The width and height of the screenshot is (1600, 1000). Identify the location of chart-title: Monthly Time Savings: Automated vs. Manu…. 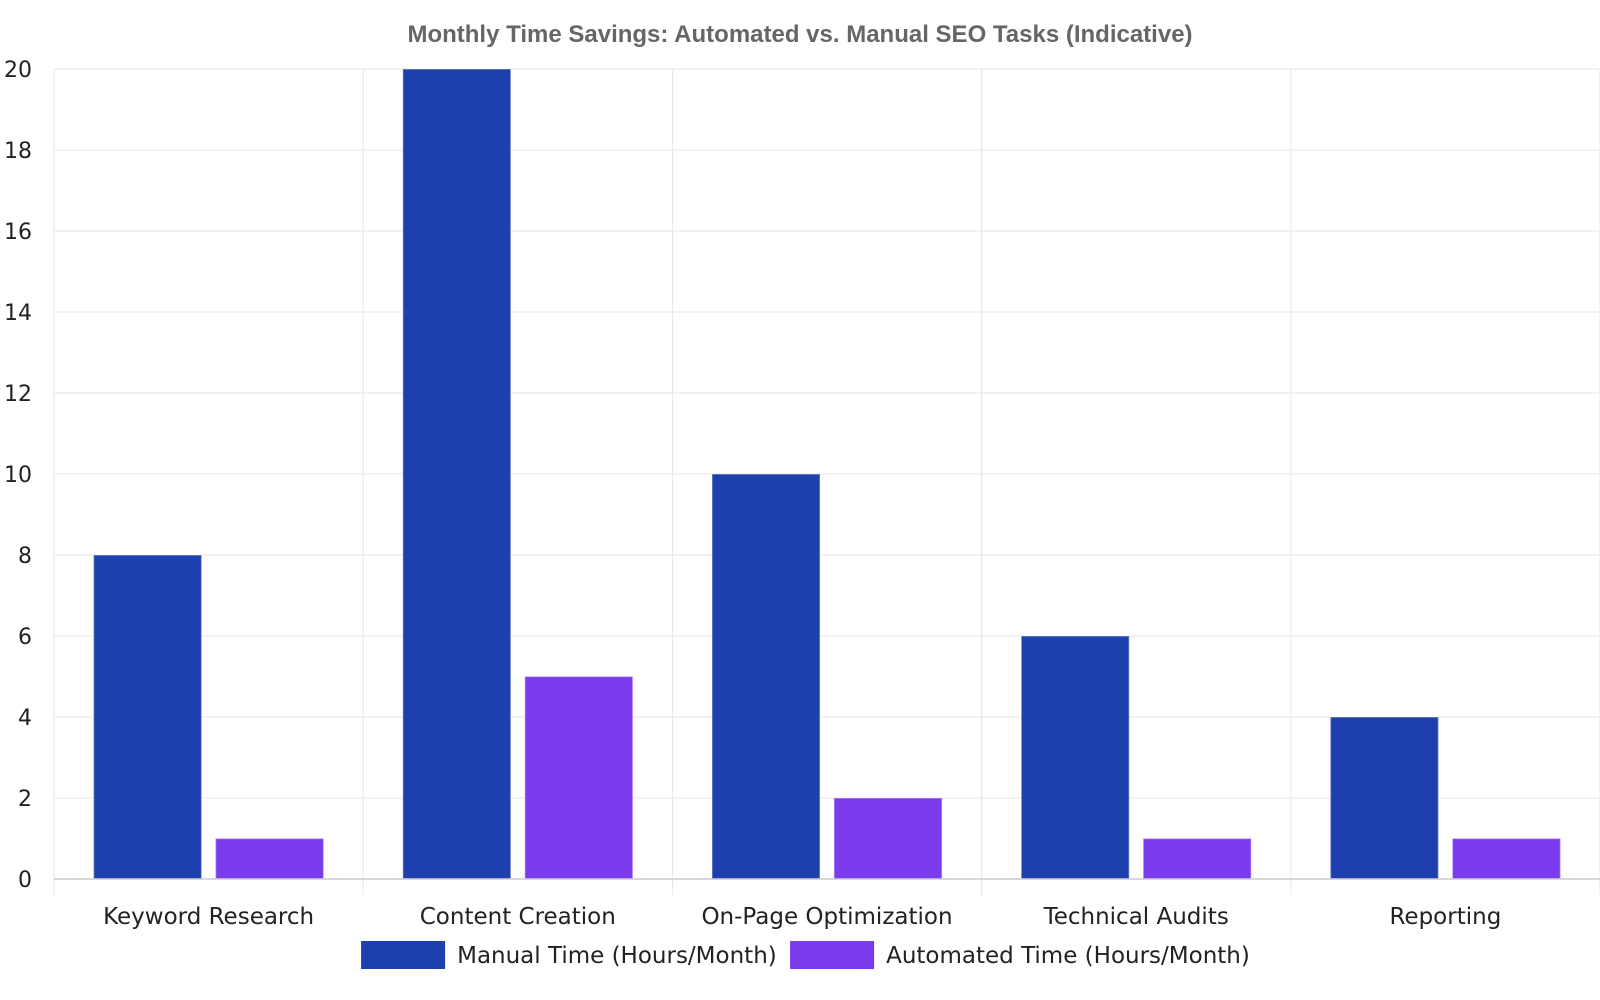
(799, 34).